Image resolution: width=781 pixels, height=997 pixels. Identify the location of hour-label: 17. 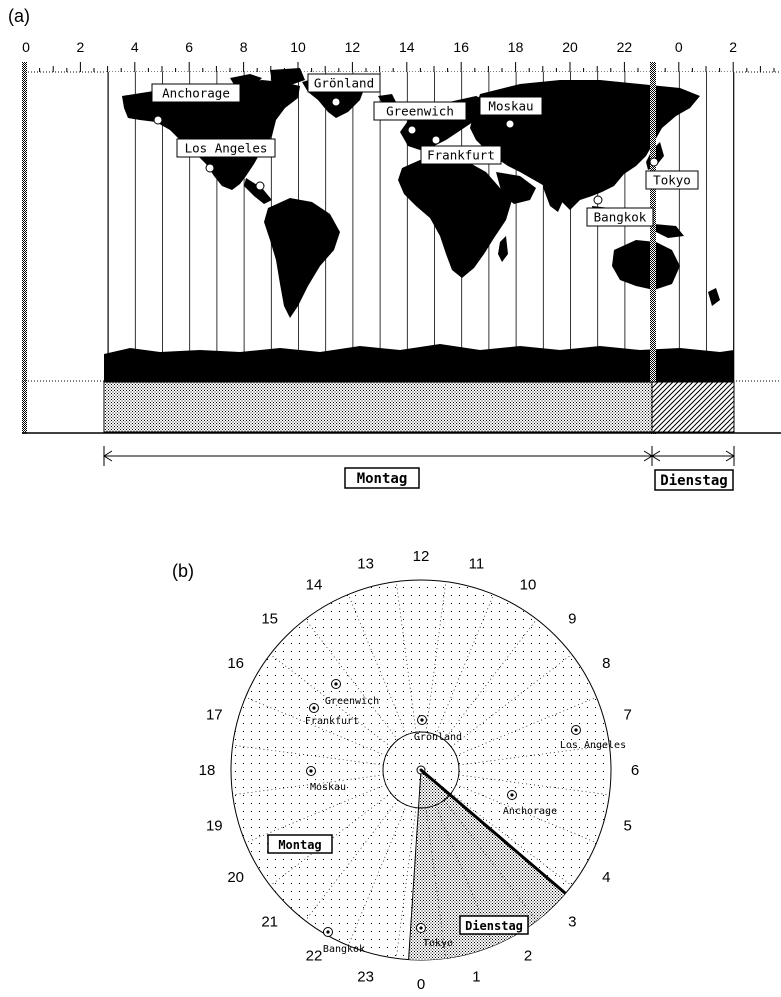
(214, 715).